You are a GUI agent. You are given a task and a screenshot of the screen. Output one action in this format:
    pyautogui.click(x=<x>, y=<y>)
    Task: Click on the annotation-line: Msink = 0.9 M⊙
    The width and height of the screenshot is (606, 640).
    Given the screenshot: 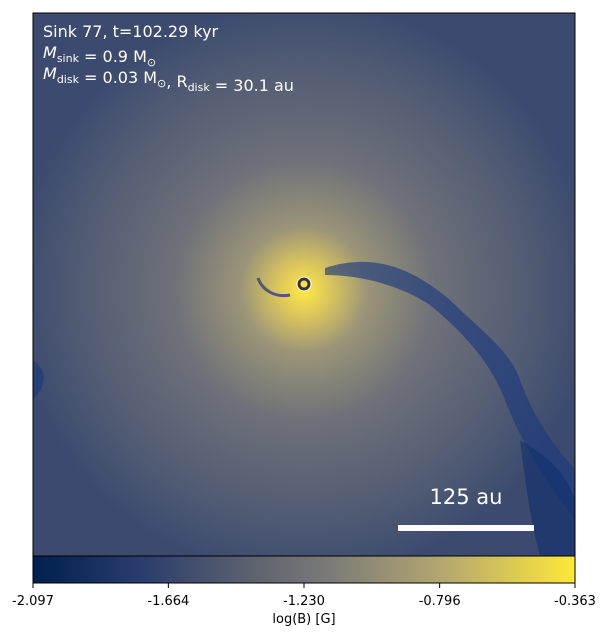 What is the action you would take?
    pyautogui.click(x=99, y=56)
    